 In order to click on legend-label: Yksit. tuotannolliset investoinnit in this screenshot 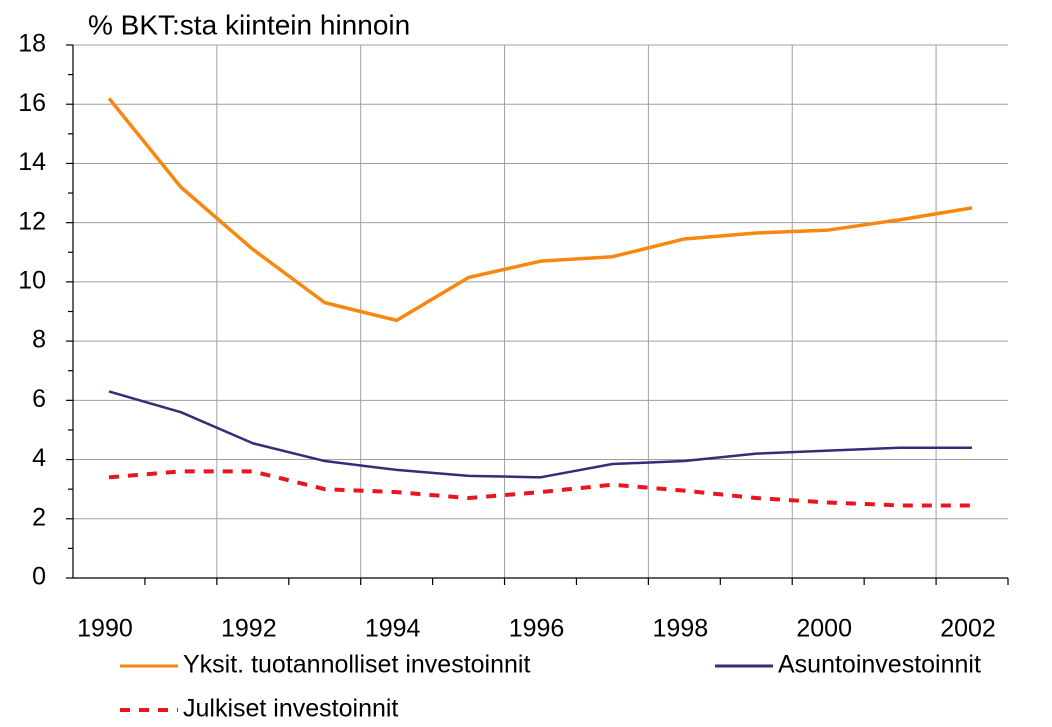, I will do `click(356, 665)`.